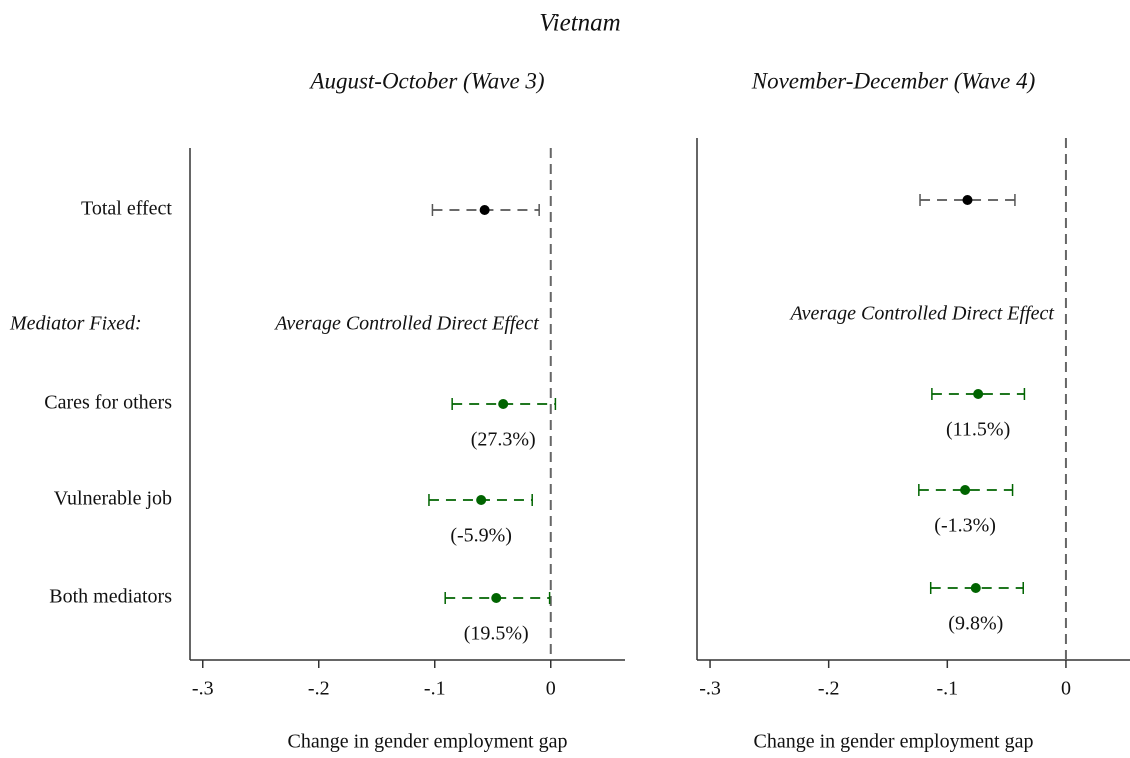  What do you see at coordinates (579, 23) in the screenshot?
I see `chart-title: Vietnam` at bounding box center [579, 23].